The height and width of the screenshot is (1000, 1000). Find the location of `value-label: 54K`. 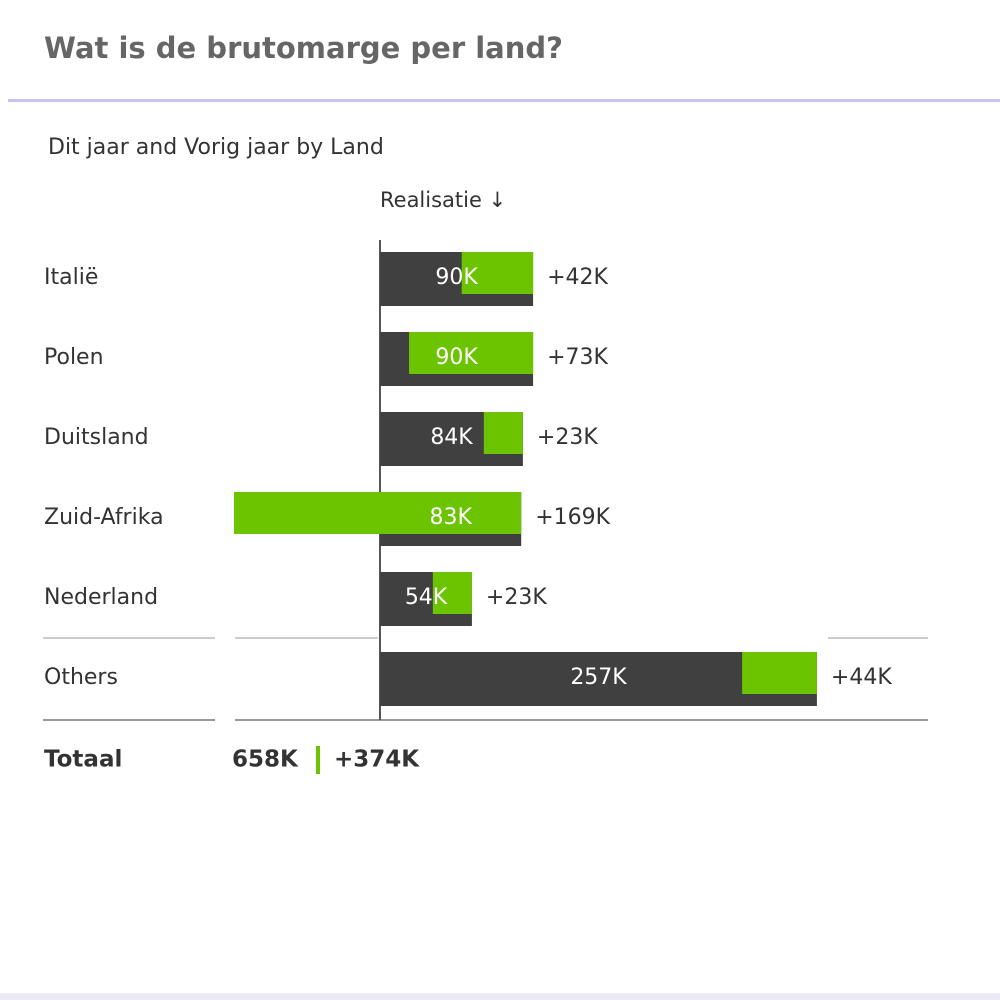

value-label: 54K is located at coordinates (426, 597).